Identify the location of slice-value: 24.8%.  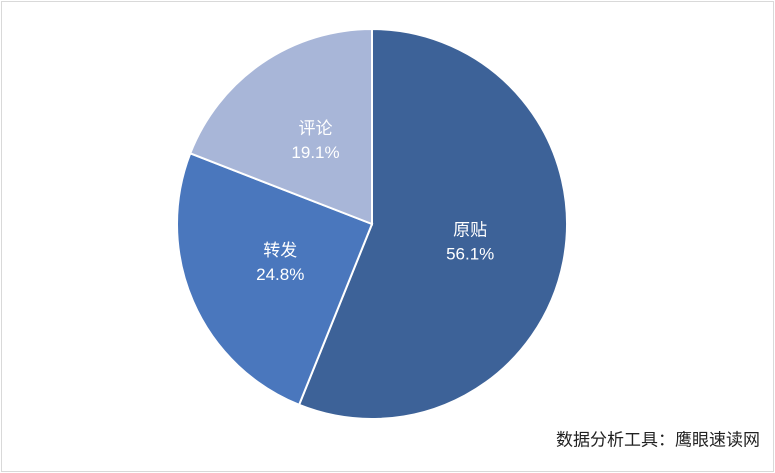
(280, 274).